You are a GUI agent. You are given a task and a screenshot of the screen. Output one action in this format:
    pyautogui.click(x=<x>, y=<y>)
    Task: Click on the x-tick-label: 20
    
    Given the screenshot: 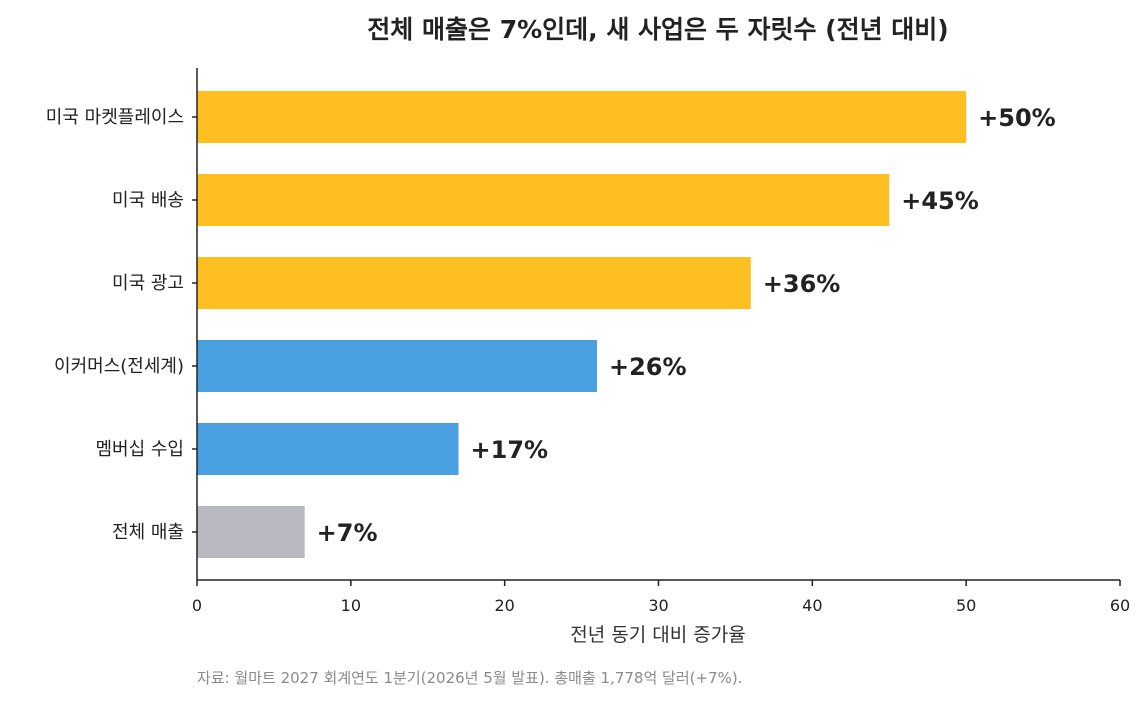 What is the action you would take?
    pyautogui.click(x=504, y=605)
    